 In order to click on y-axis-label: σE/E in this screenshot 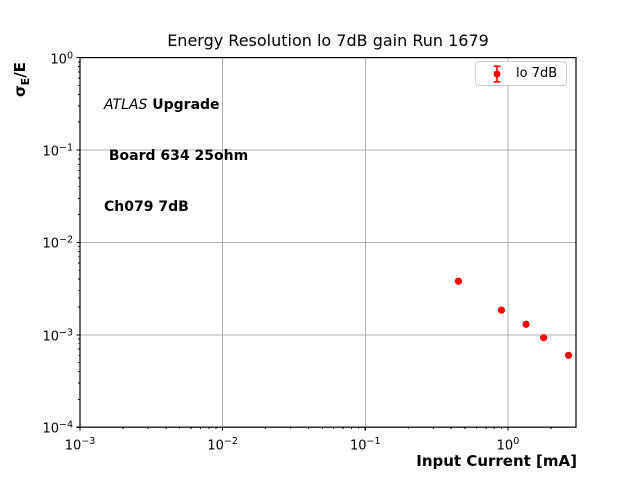, I will do `click(21, 79)`.